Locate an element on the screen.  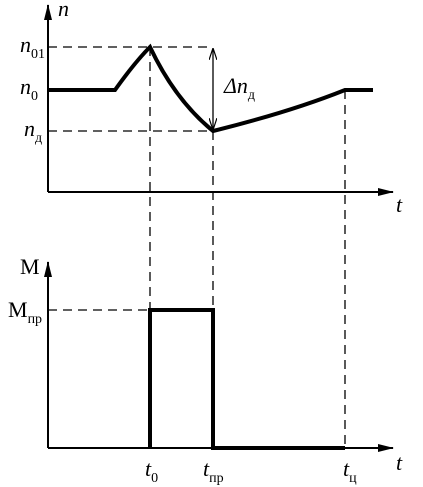
label: Δnд is located at coordinates (239, 88).